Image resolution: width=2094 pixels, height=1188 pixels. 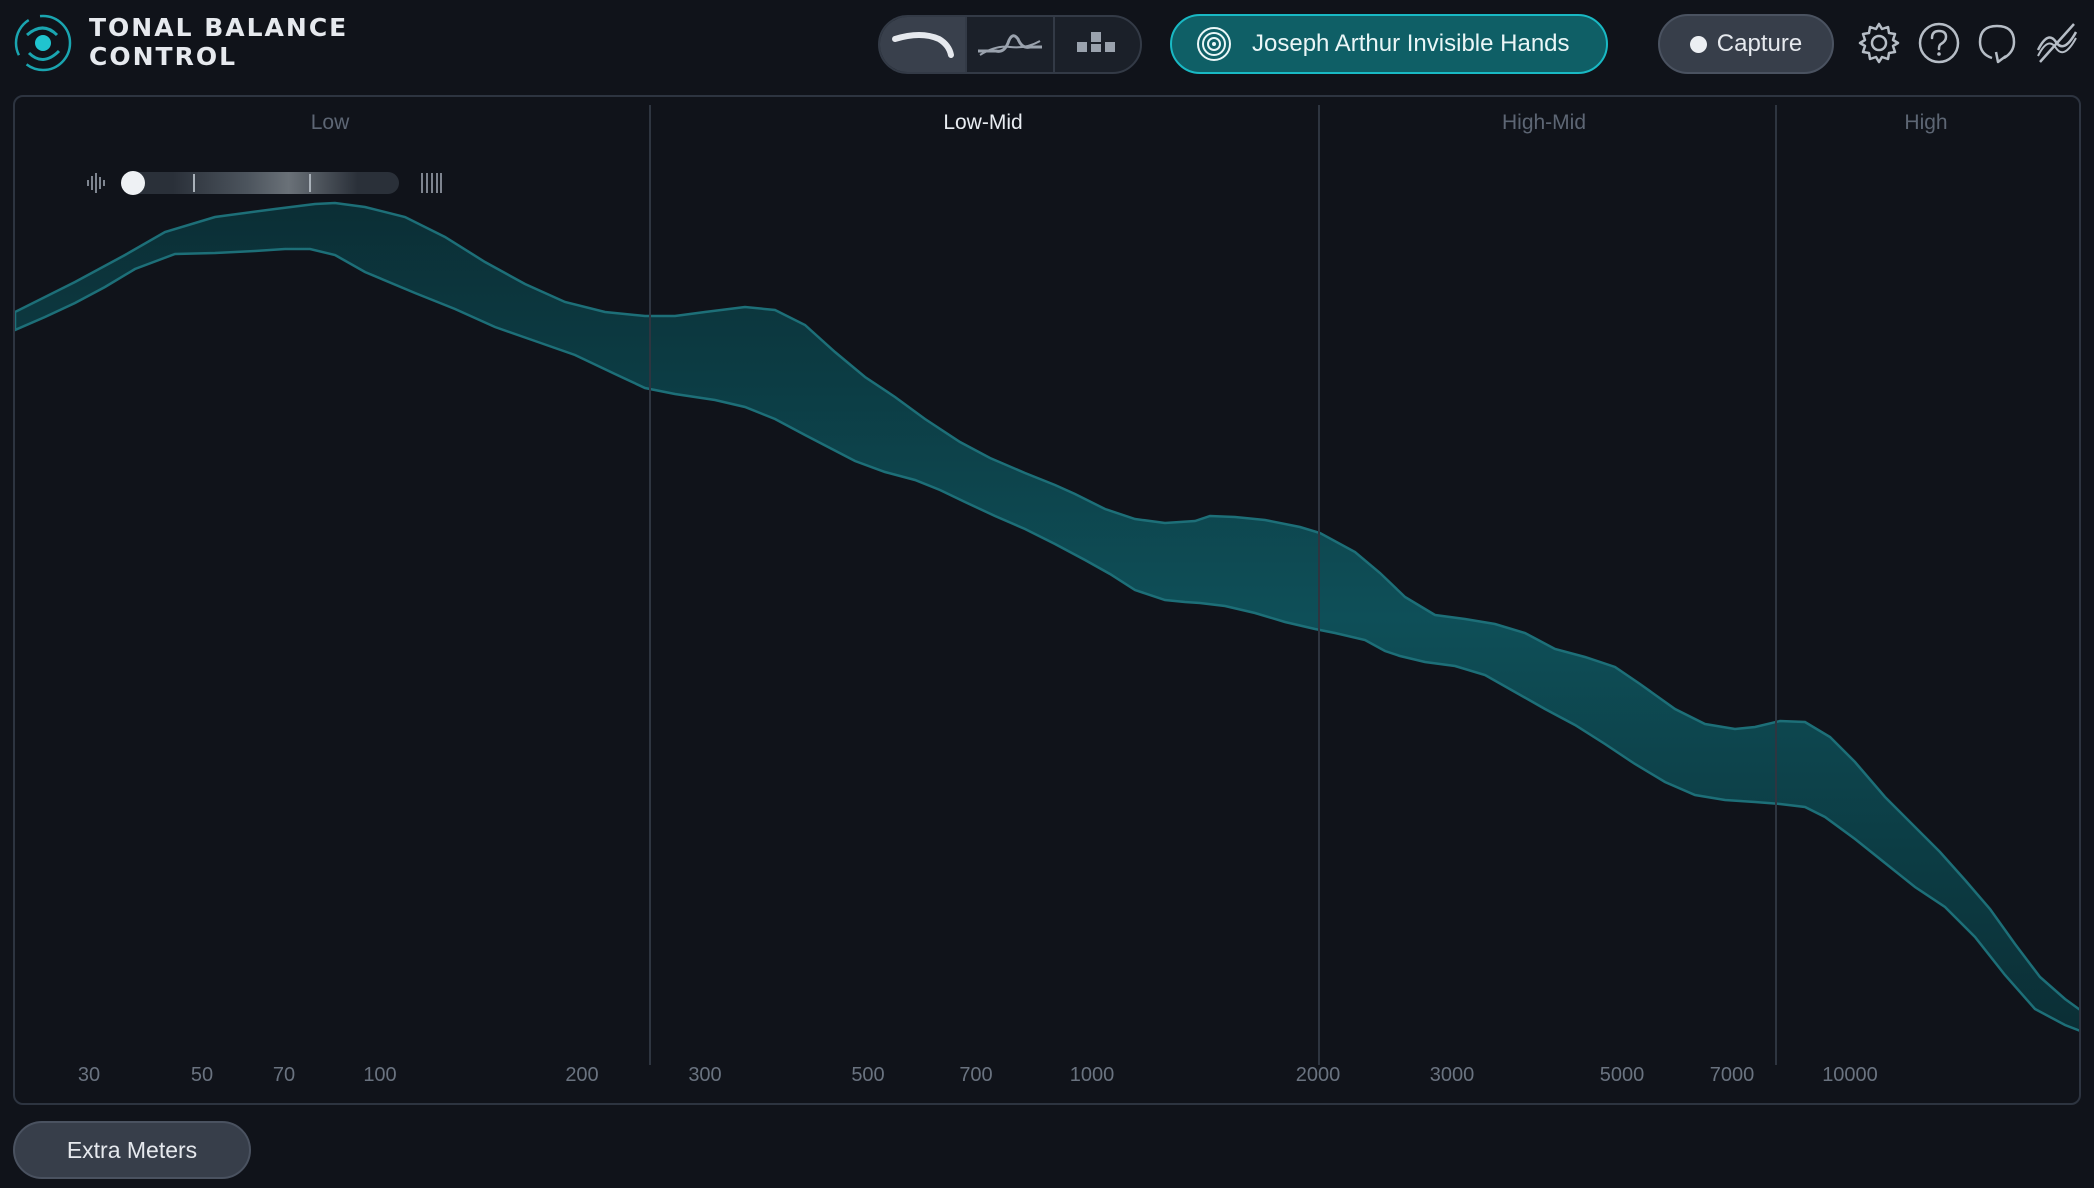 What do you see at coordinates (43, 43) in the screenshot?
I see `izotope-logo-icon` at bounding box center [43, 43].